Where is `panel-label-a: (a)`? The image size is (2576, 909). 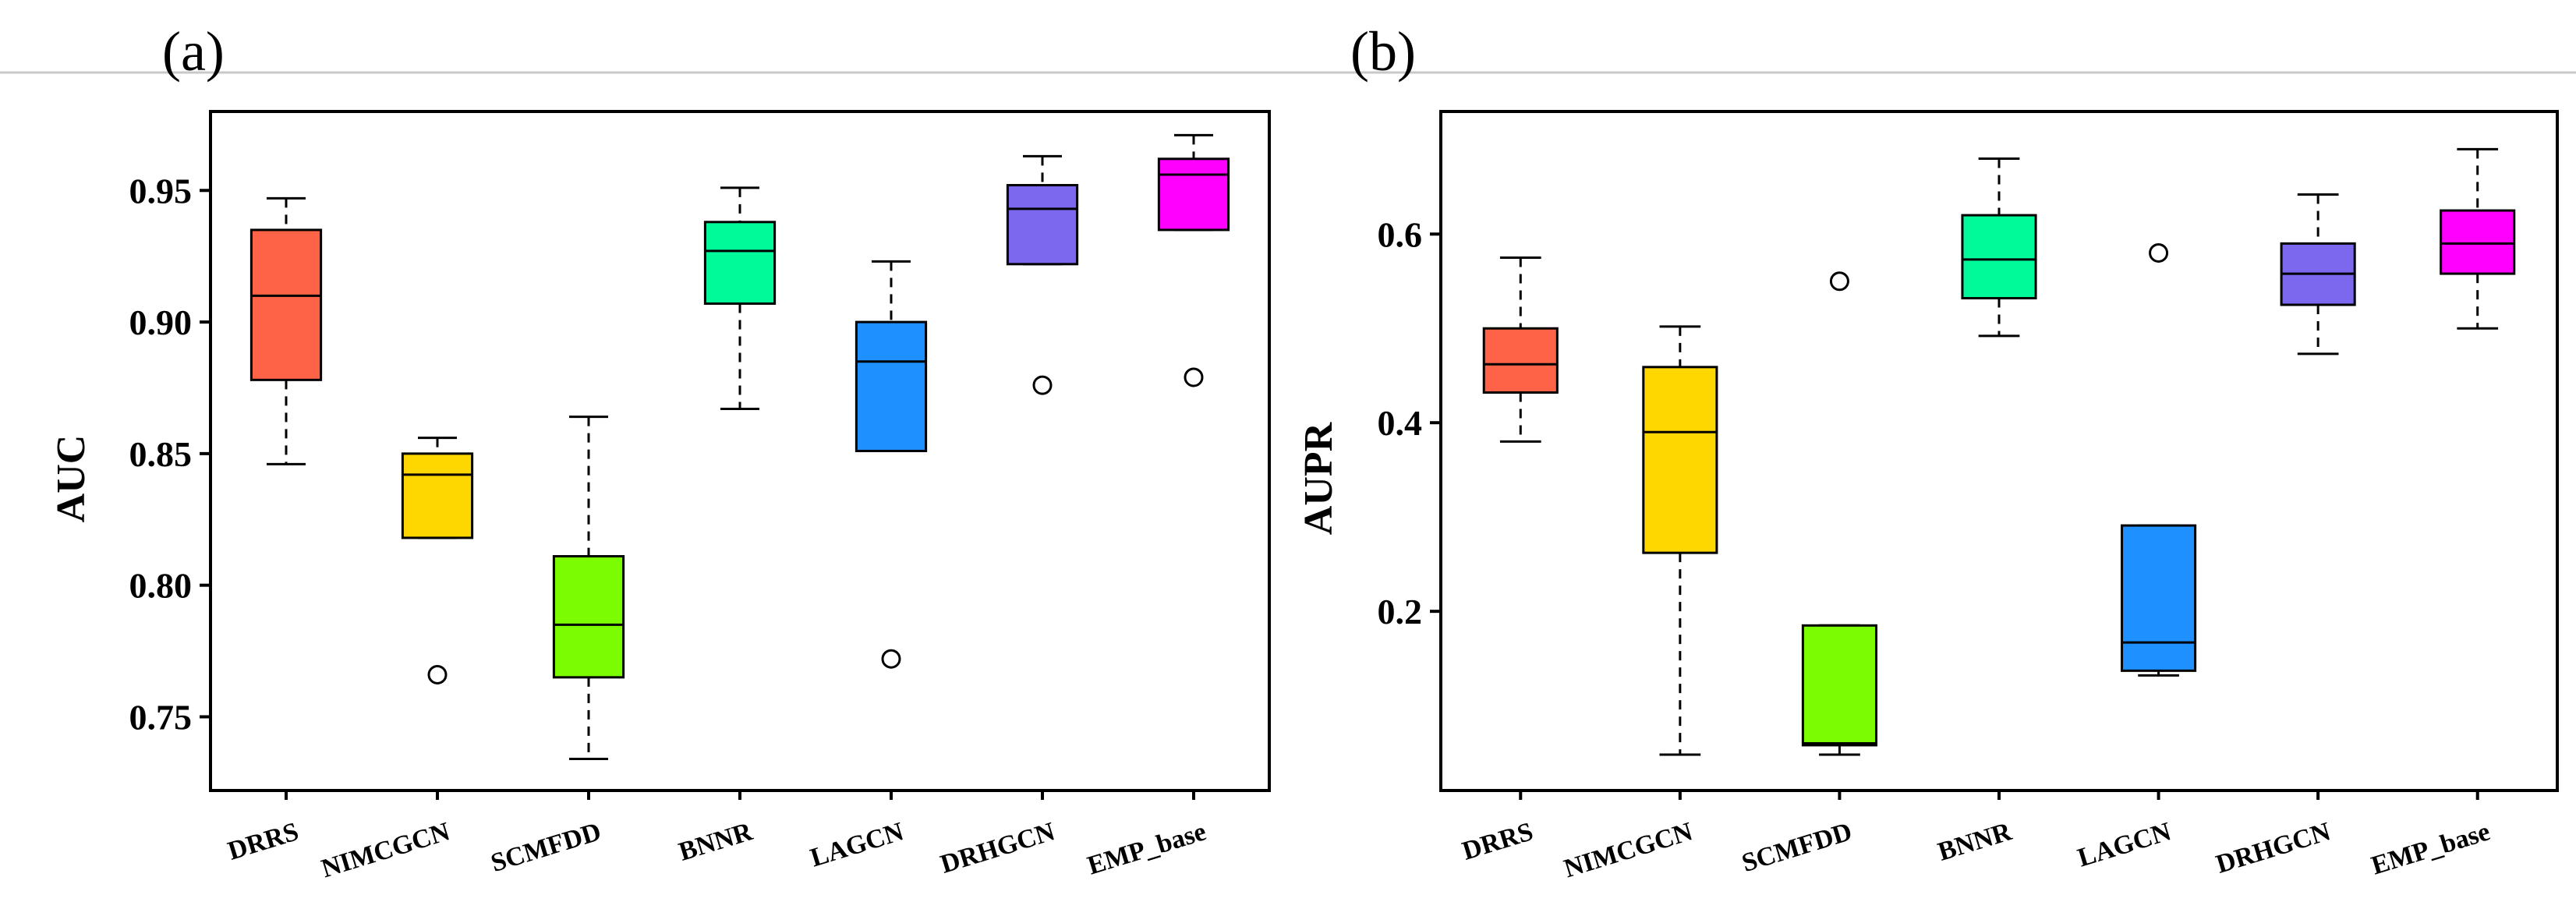
panel-label-a: (a) is located at coordinates (193, 51).